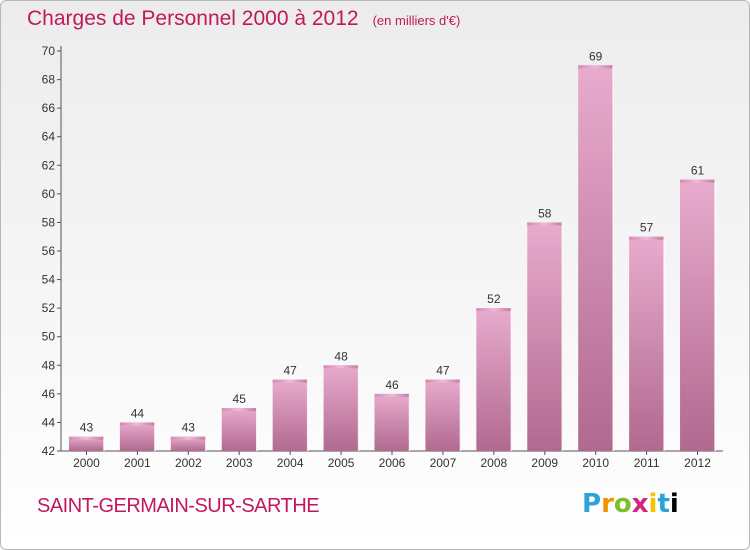  What do you see at coordinates (49, 394) in the screenshot?
I see `y-tick-label: 46` at bounding box center [49, 394].